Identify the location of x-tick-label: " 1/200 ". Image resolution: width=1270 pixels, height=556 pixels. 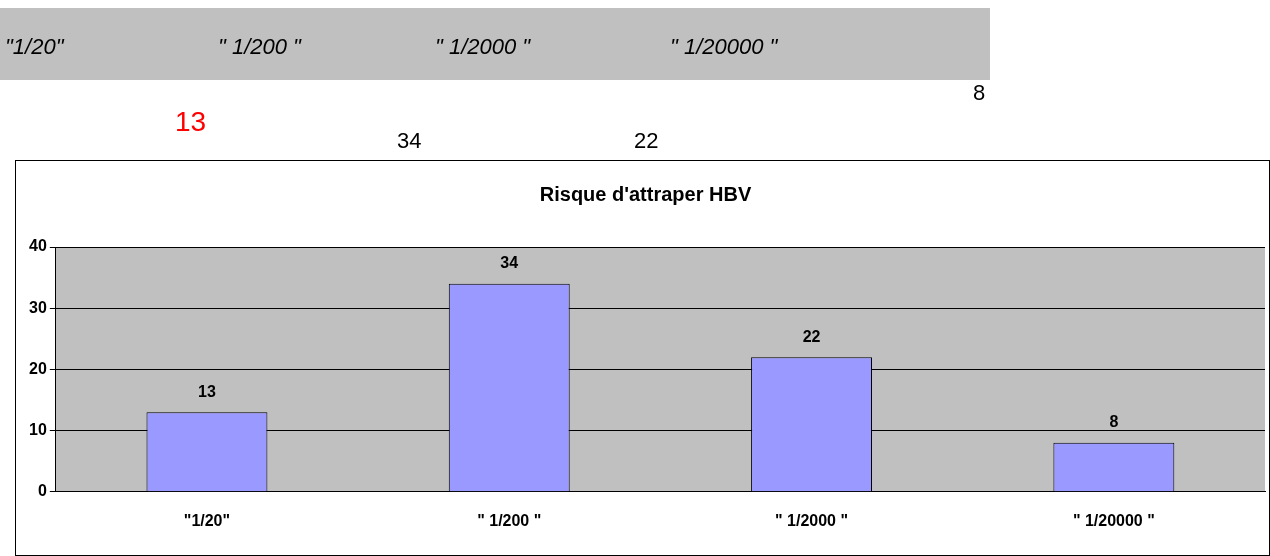
(509, 520).